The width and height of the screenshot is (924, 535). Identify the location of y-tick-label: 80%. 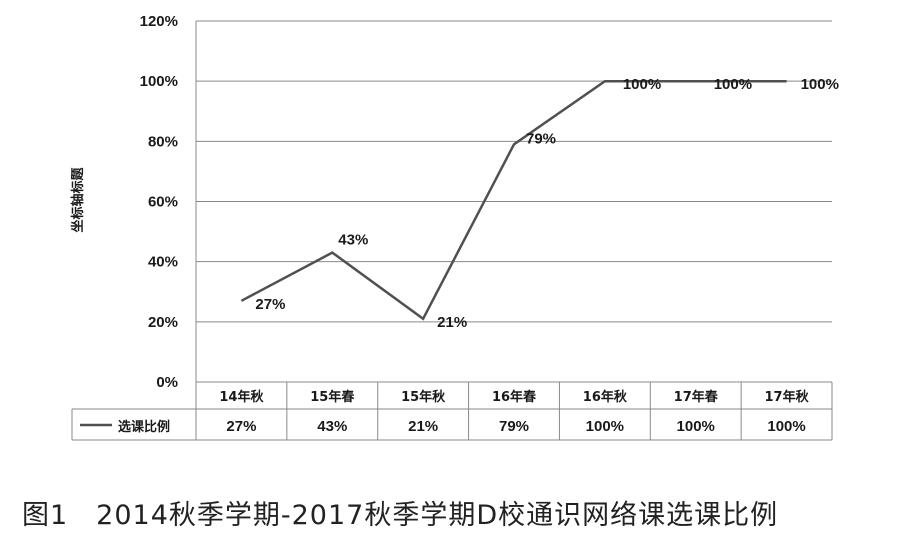
(163, 141).